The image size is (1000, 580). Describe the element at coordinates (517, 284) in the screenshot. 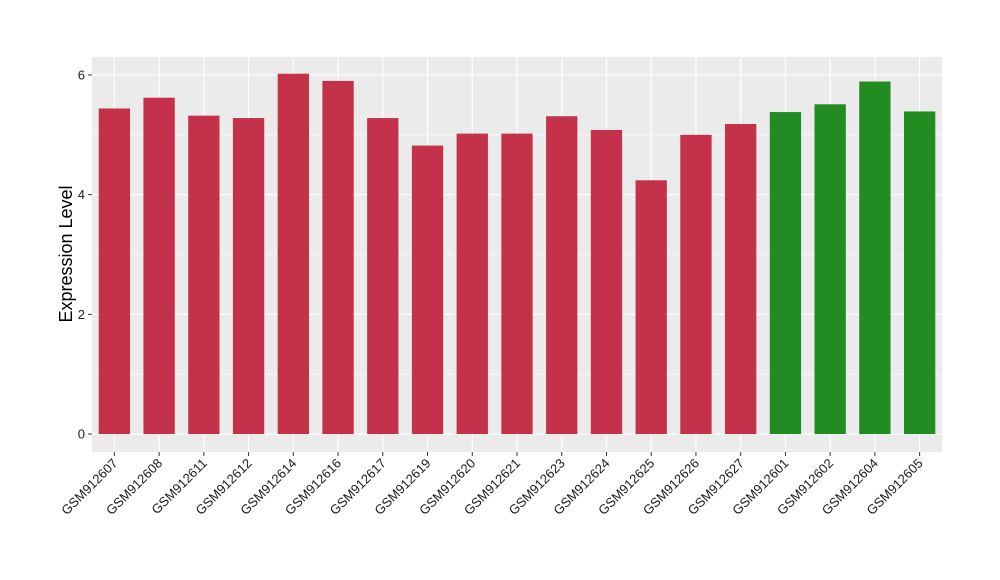

I see `bar-GSM912621` at that location.